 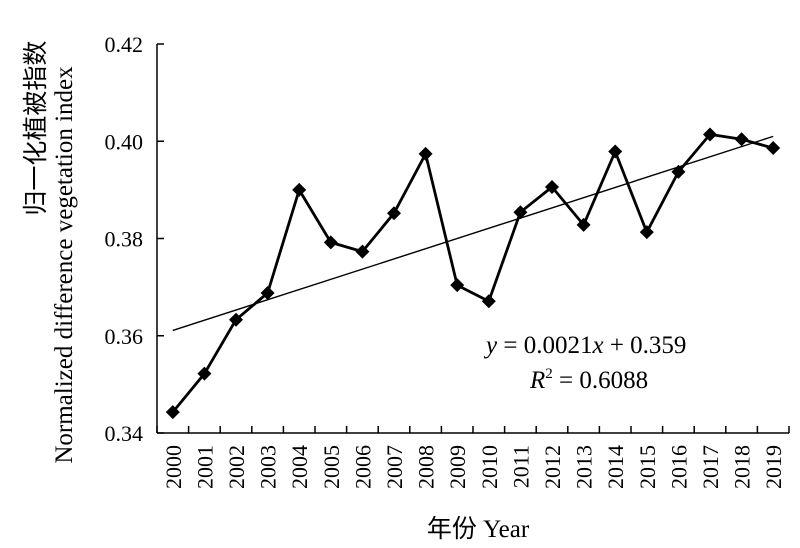 I want to click on x-tick-label: 2007, so click(x=394, y=467).